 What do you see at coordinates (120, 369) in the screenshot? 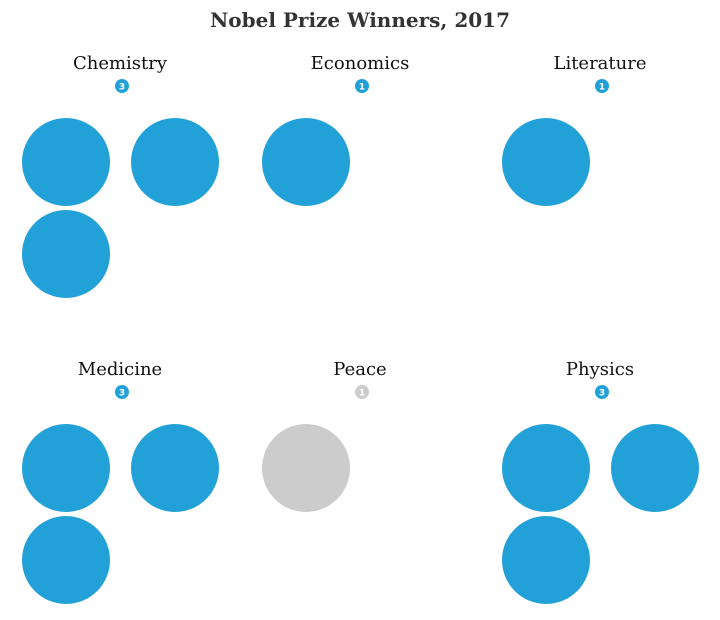
I see `category-label: Medicine` at bounding box center [120, 369].